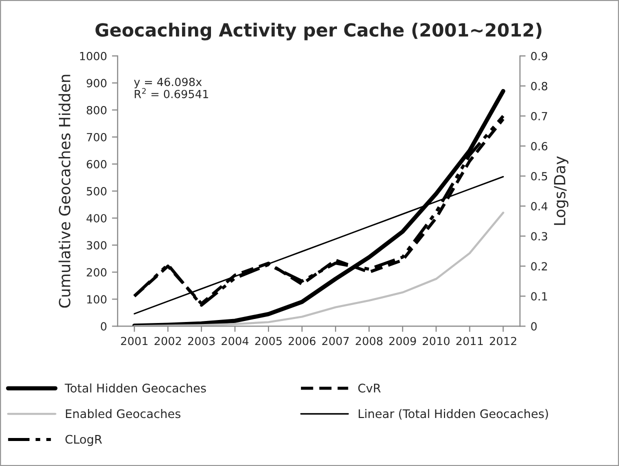 Image resolution: width=619 pixels, height=466 pixels. Describe the element at coordinates (503, 341) in the screenshot. I see `x-tick-label: 2012` at that location.